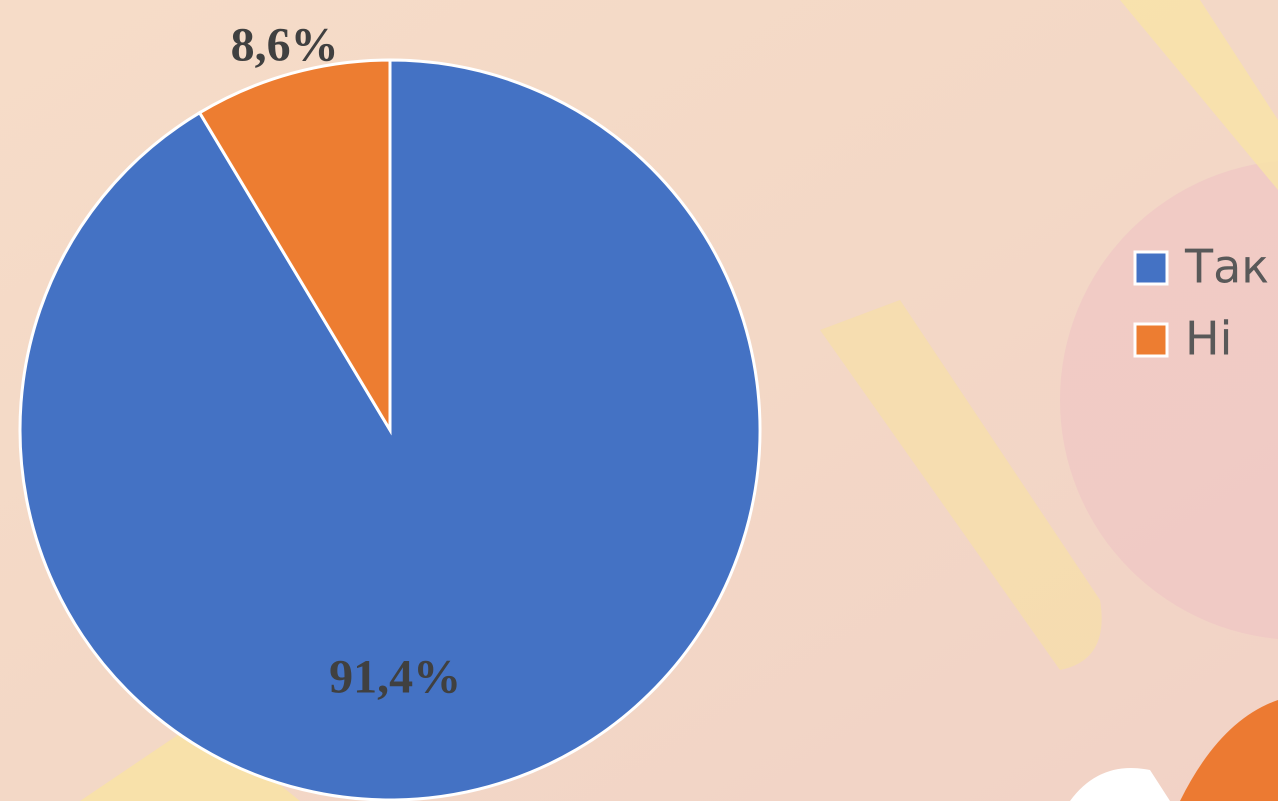  Describe the element at coordinates (285, 44) in the screenshot. I see `data-label: 8,6%` at that location.